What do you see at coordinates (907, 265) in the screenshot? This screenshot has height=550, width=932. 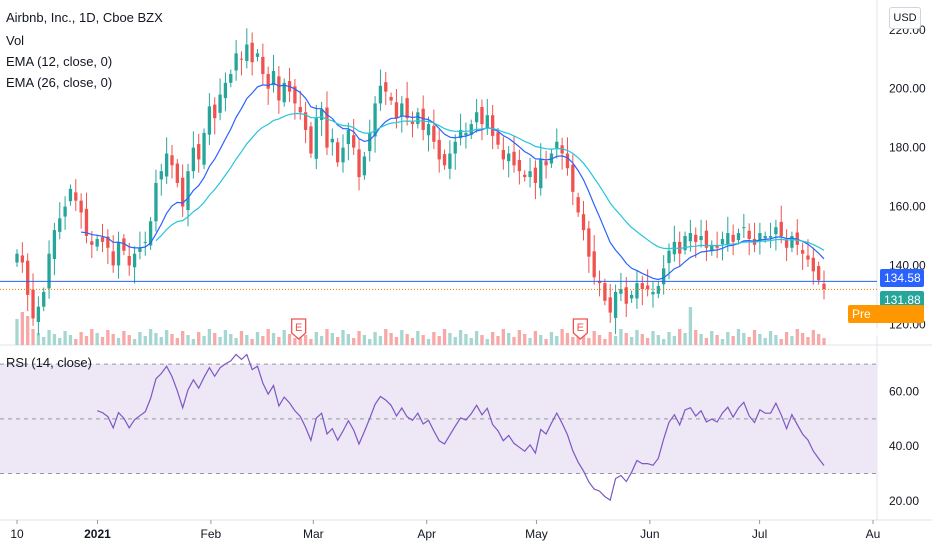 I see `y-tick-label: 140.00` at bounding box center [907, 265].